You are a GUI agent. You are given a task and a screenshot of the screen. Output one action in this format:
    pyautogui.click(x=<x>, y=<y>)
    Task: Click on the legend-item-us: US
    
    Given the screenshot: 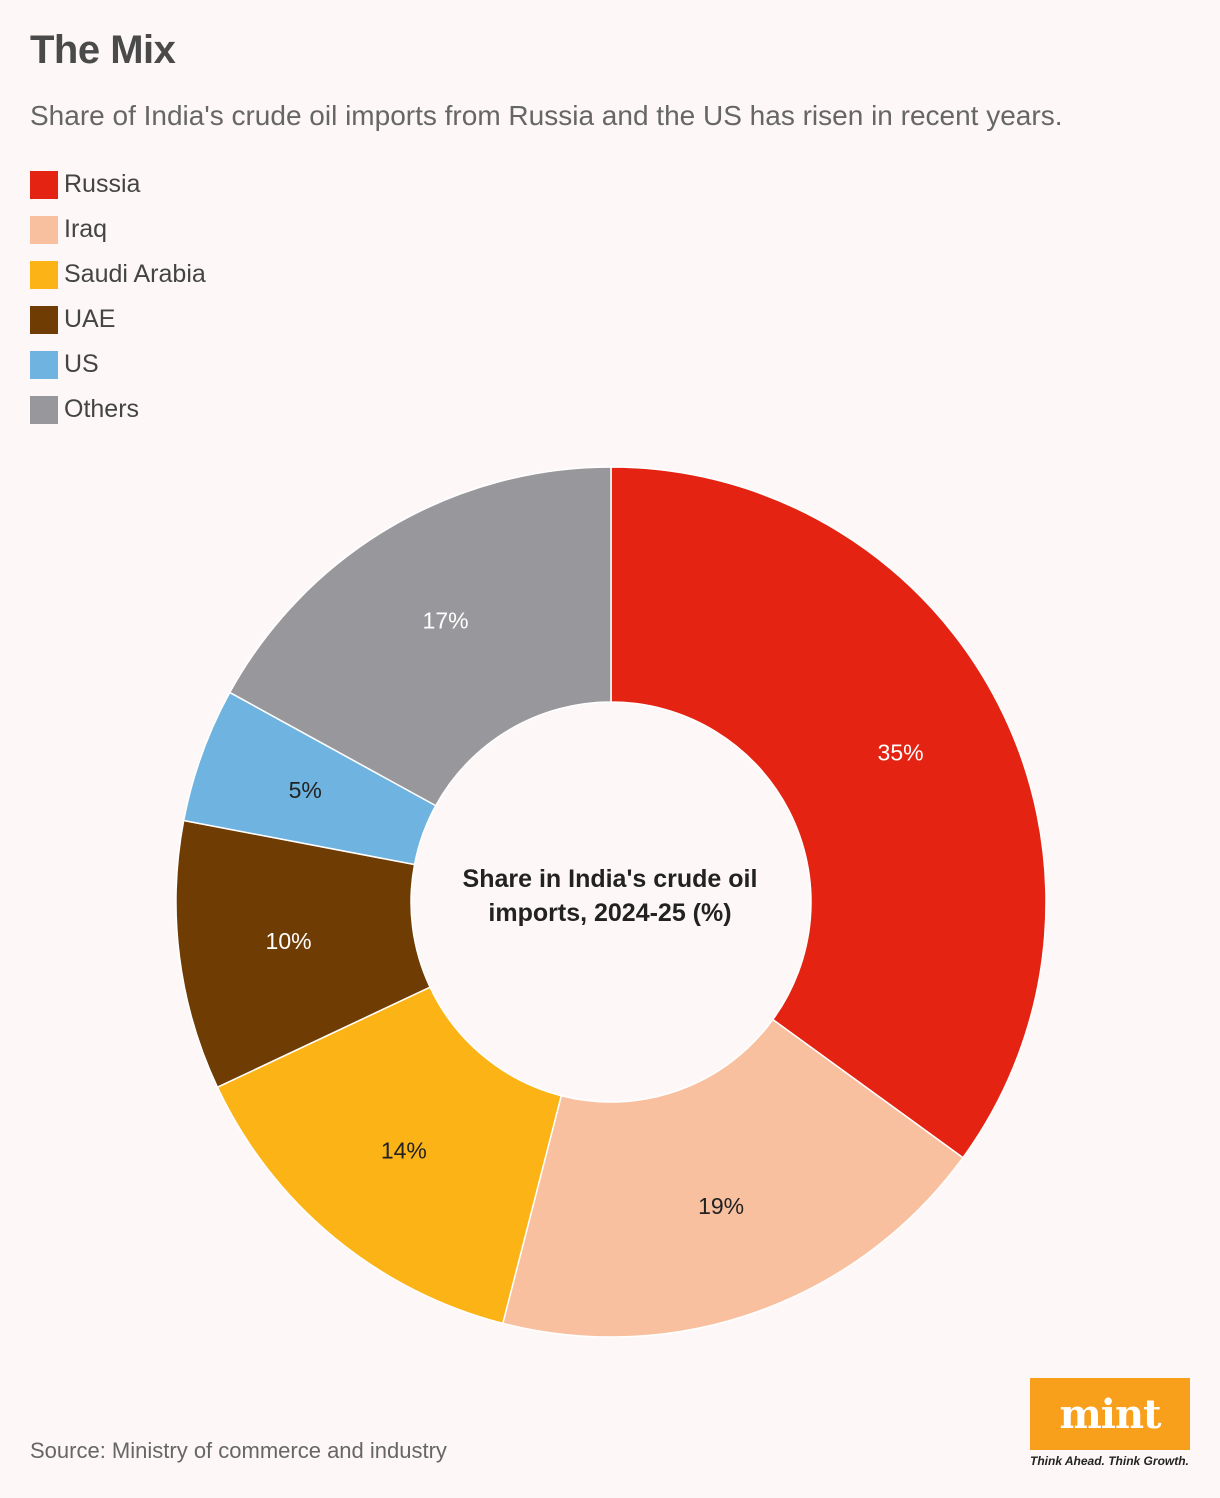 What is the action you would take?
    pyautogui.click(x=118, y=364)
    